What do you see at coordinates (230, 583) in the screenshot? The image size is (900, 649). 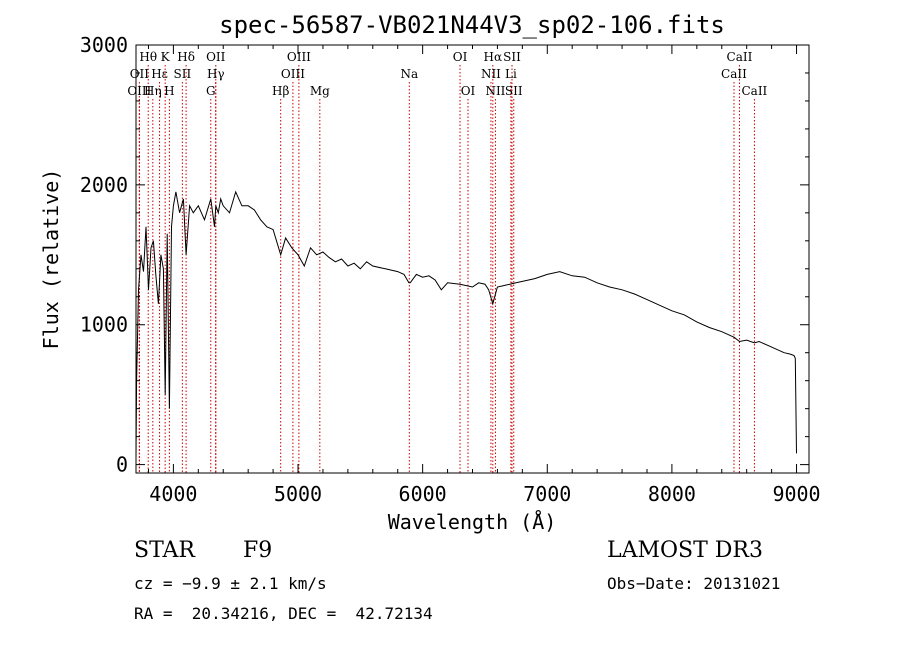 I see `redshift-cz: cz = −9.9 ± 2.1 km/s` at bounding box center [230, 583].